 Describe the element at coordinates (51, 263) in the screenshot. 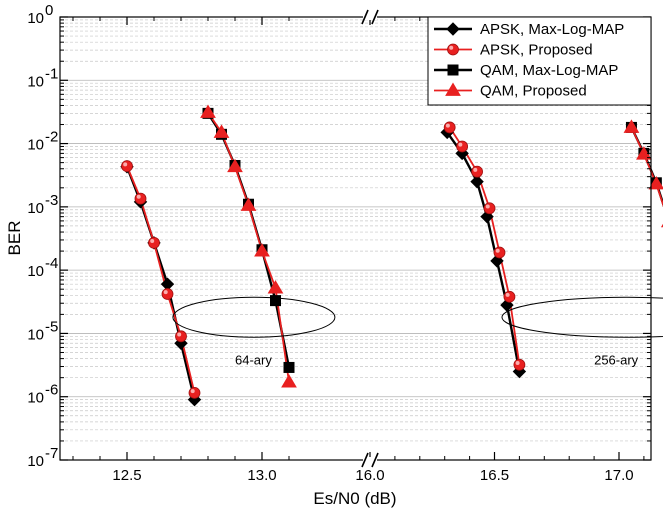

I see `y-tick-exponent: -4` at that location.